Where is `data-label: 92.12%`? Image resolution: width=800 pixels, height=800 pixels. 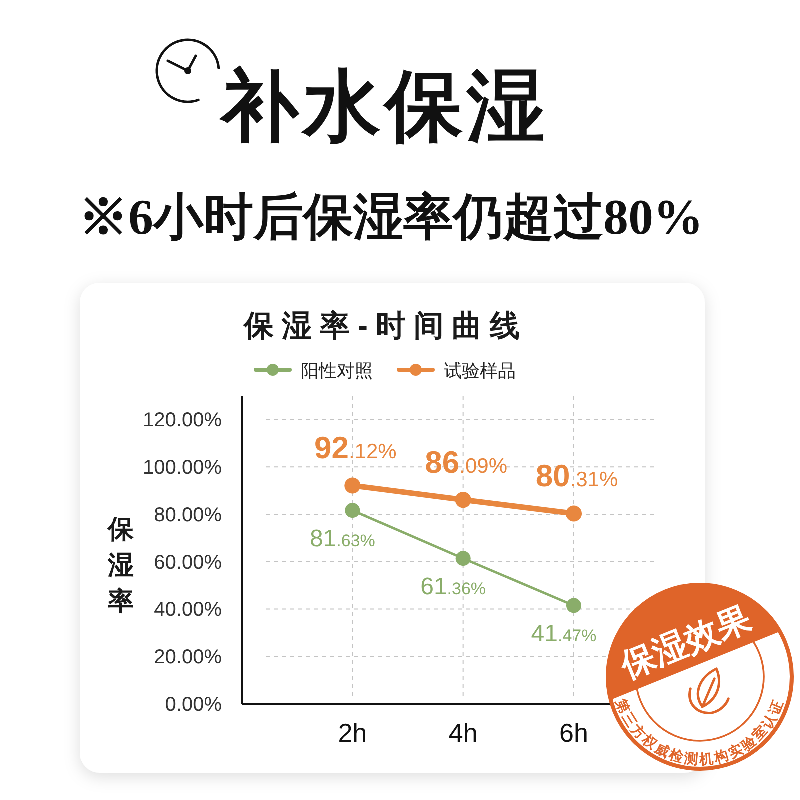 data-label: 92.12% is located at coordinates (355, 448).